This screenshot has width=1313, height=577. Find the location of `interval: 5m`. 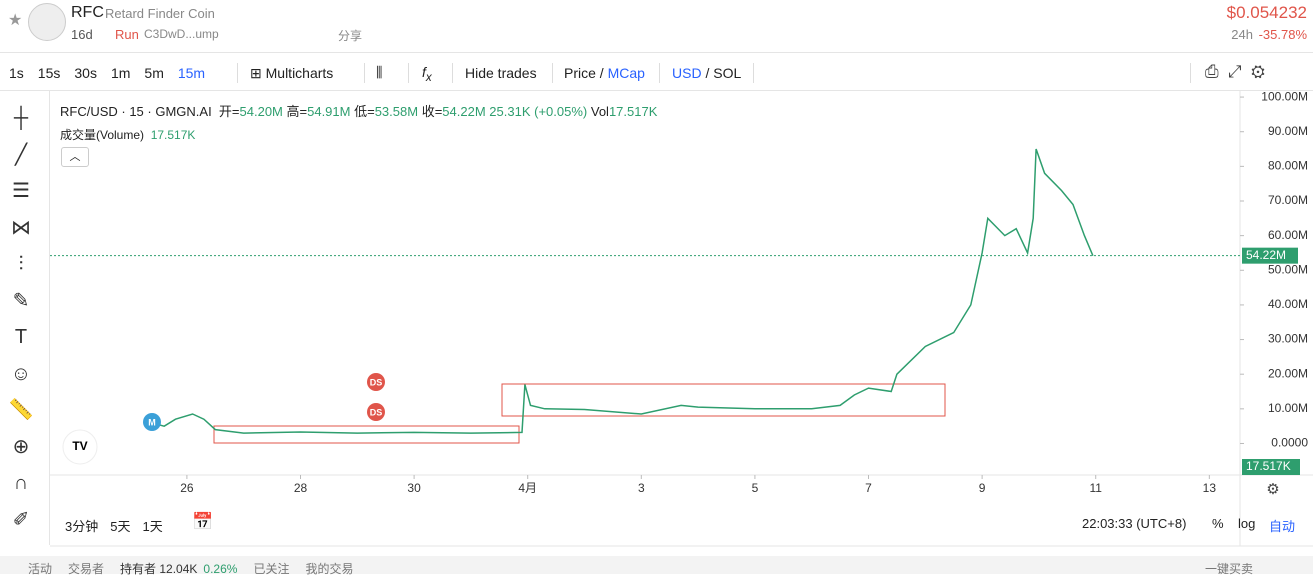

interval: 5m is located at coordinates (154, 73).